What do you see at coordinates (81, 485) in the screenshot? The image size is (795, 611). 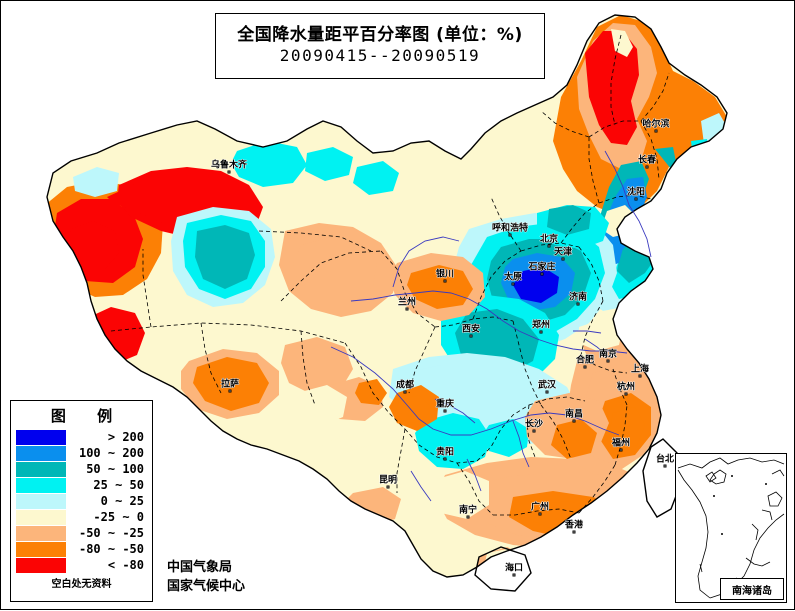 I see `legend-row: 25 ~ 50` at bounding box center [81, 485].